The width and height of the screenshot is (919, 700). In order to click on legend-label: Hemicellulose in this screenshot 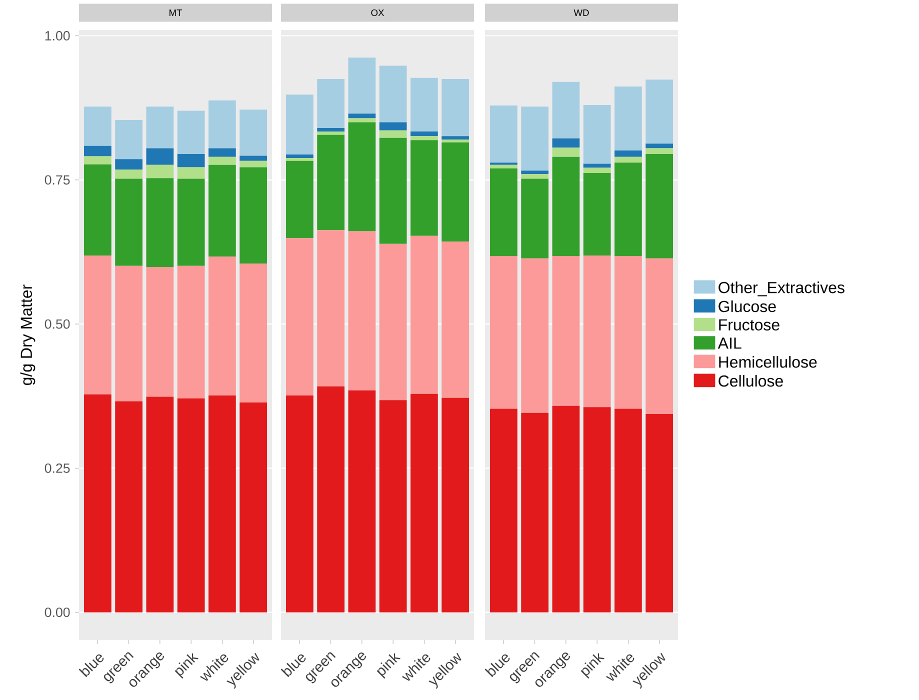, I will do `click(768, 362)`.